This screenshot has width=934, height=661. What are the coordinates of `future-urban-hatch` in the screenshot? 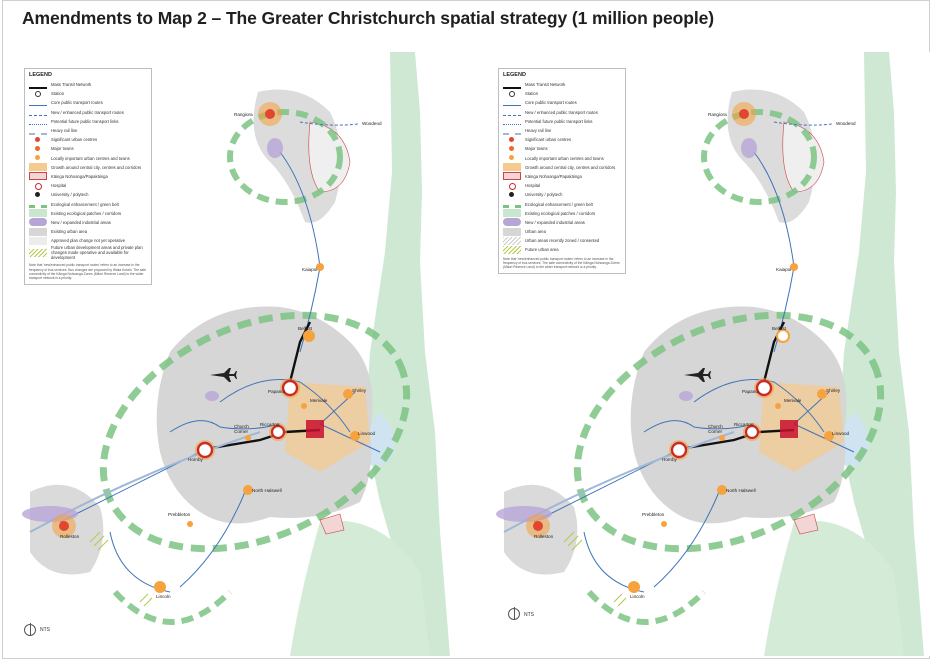 It's located at (595, 569).